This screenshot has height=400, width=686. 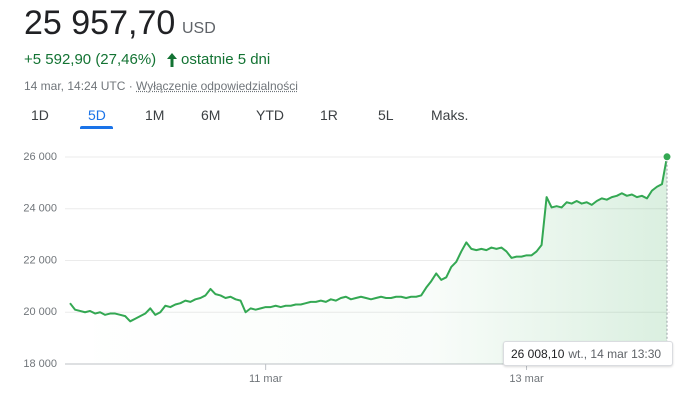 What do you see at coordinates (40, 312) in the screenshot?
I see `y-tick-label: 20 000` at bounding box center [40, 312].